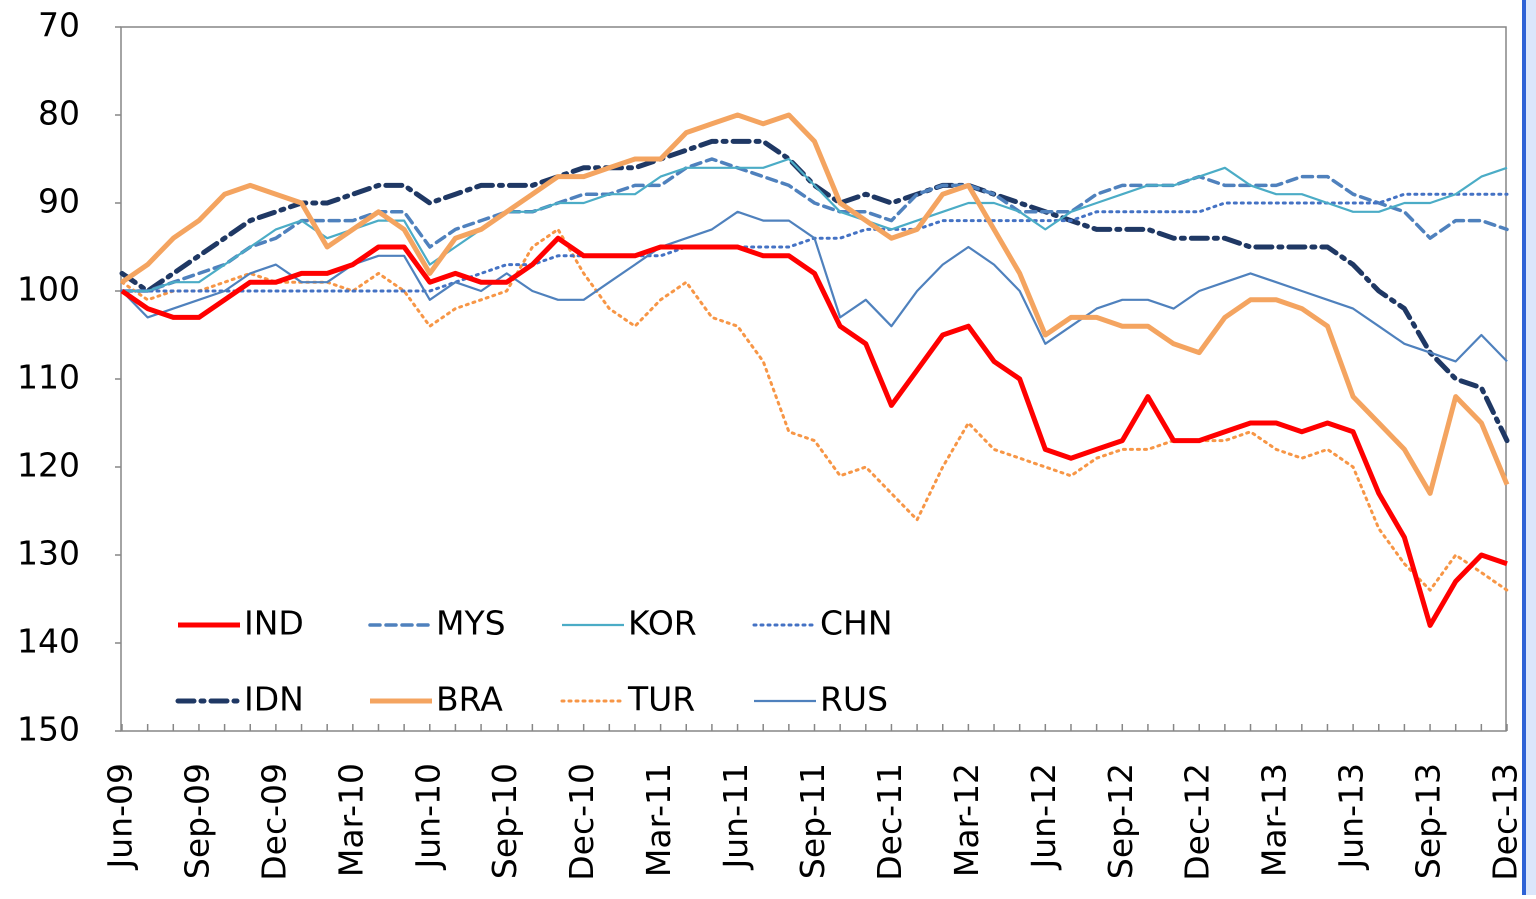 The image size is (1536, 899). I want to click on x-tick-label: Sep-13, so click(1428, 821).